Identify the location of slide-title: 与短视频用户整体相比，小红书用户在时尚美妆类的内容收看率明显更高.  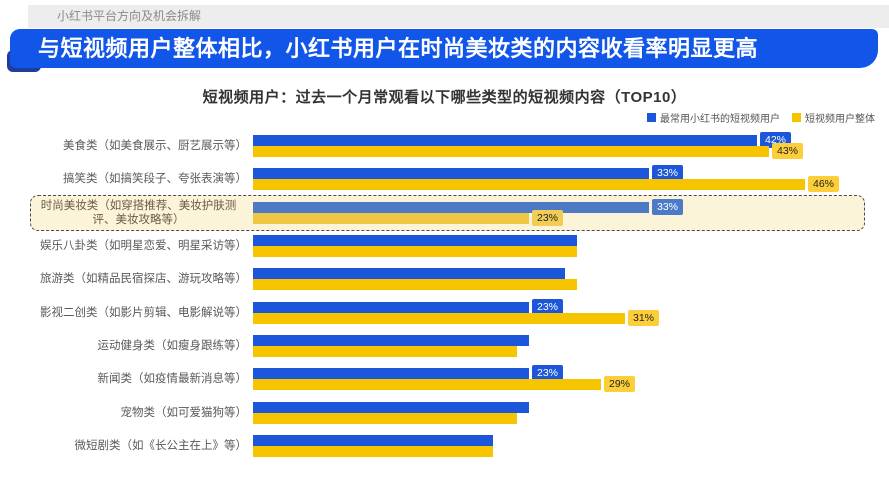
(398, 48).